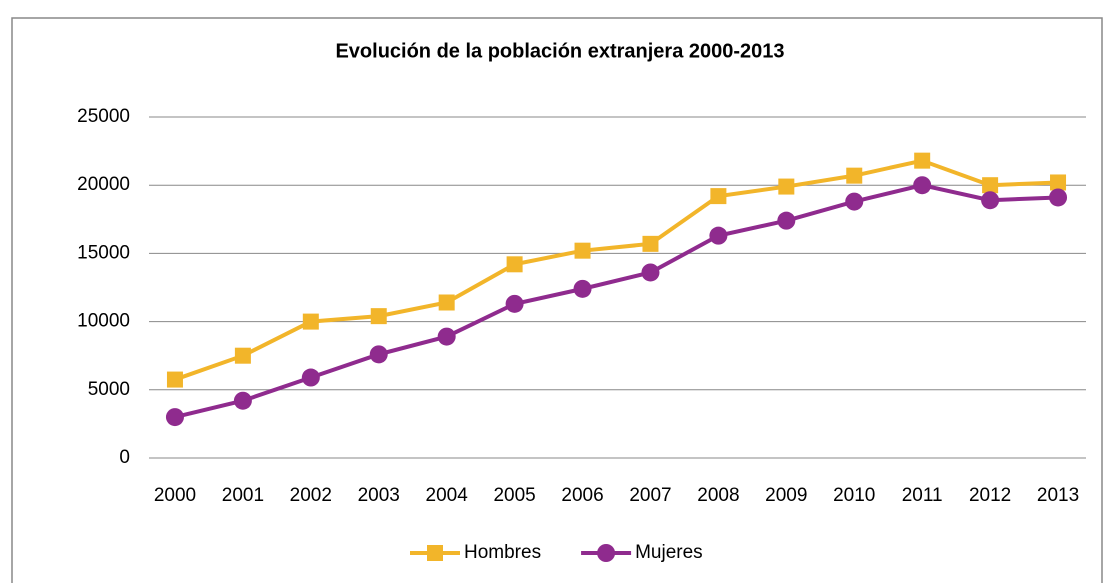  What do you see at coordinates (103, 184) in the screenshot?
I see `y-tick-label: 20000` at bounding box center [103, 184].